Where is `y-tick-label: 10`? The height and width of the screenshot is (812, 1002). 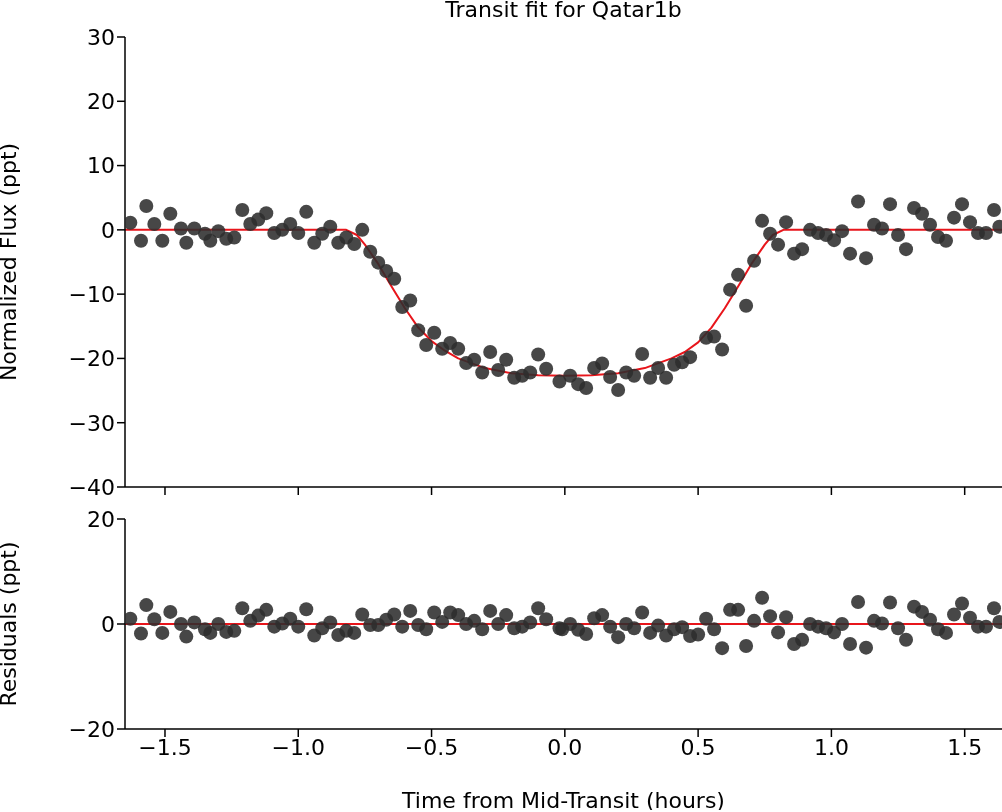
y-tick-label: 10 is located at coordinates (101, 166).